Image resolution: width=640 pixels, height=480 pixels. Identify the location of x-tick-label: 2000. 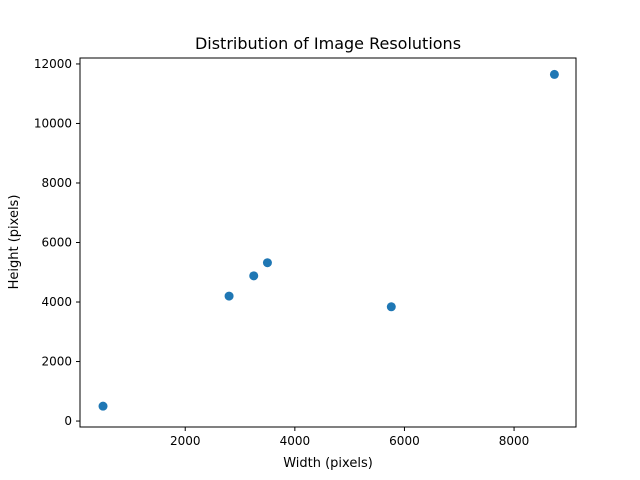
(185, 441).